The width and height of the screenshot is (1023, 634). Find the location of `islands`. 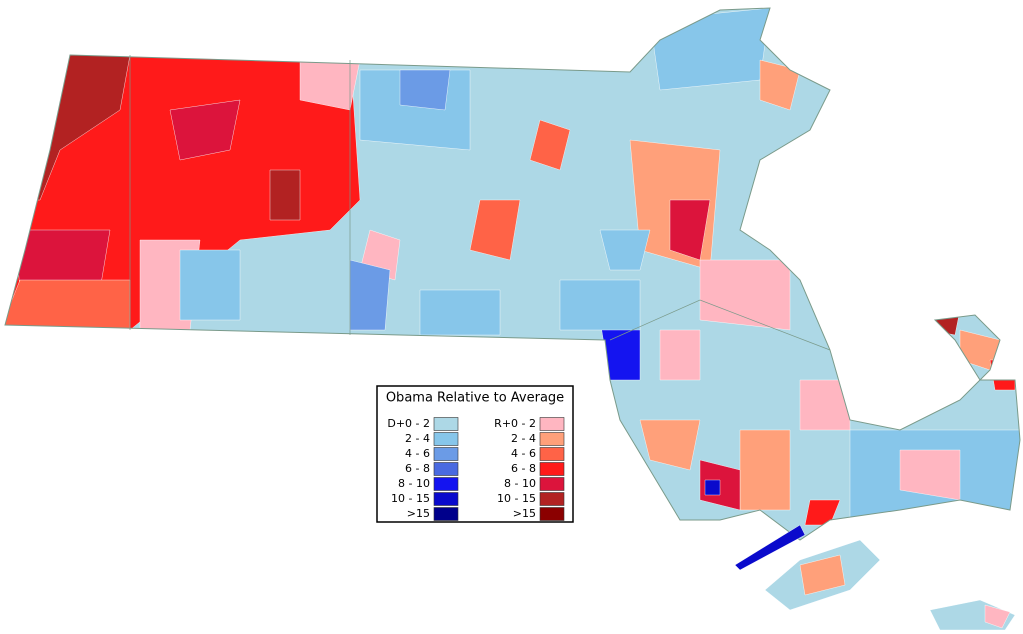

islands is located at coordinates (875, 577).